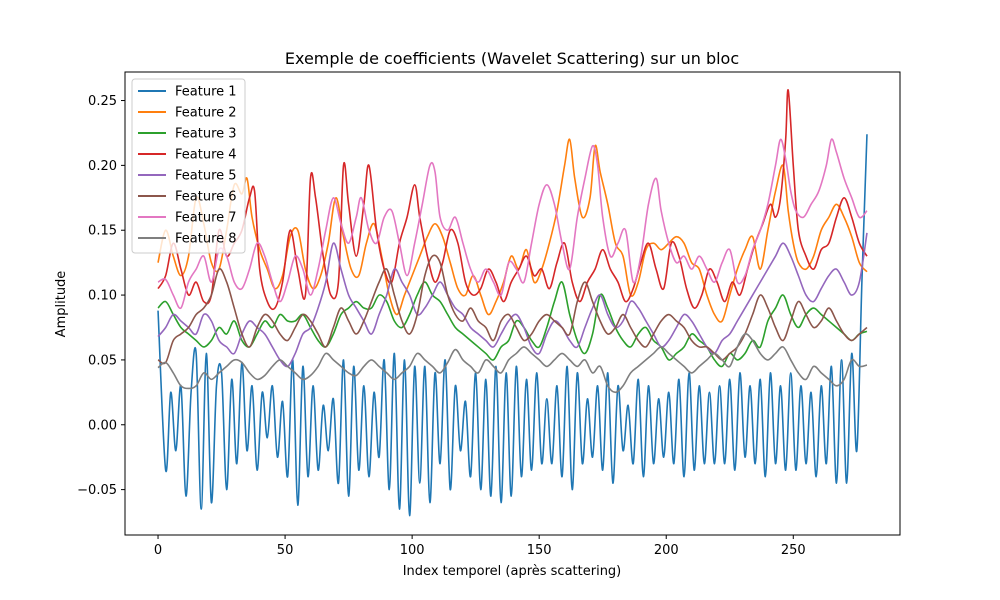 Image resolution: width=1000 pixels, height=600 pixels. Describe the element at coordinates (102, 166) in the screenshot. I see `y-tick-label: 0.20` at that location.